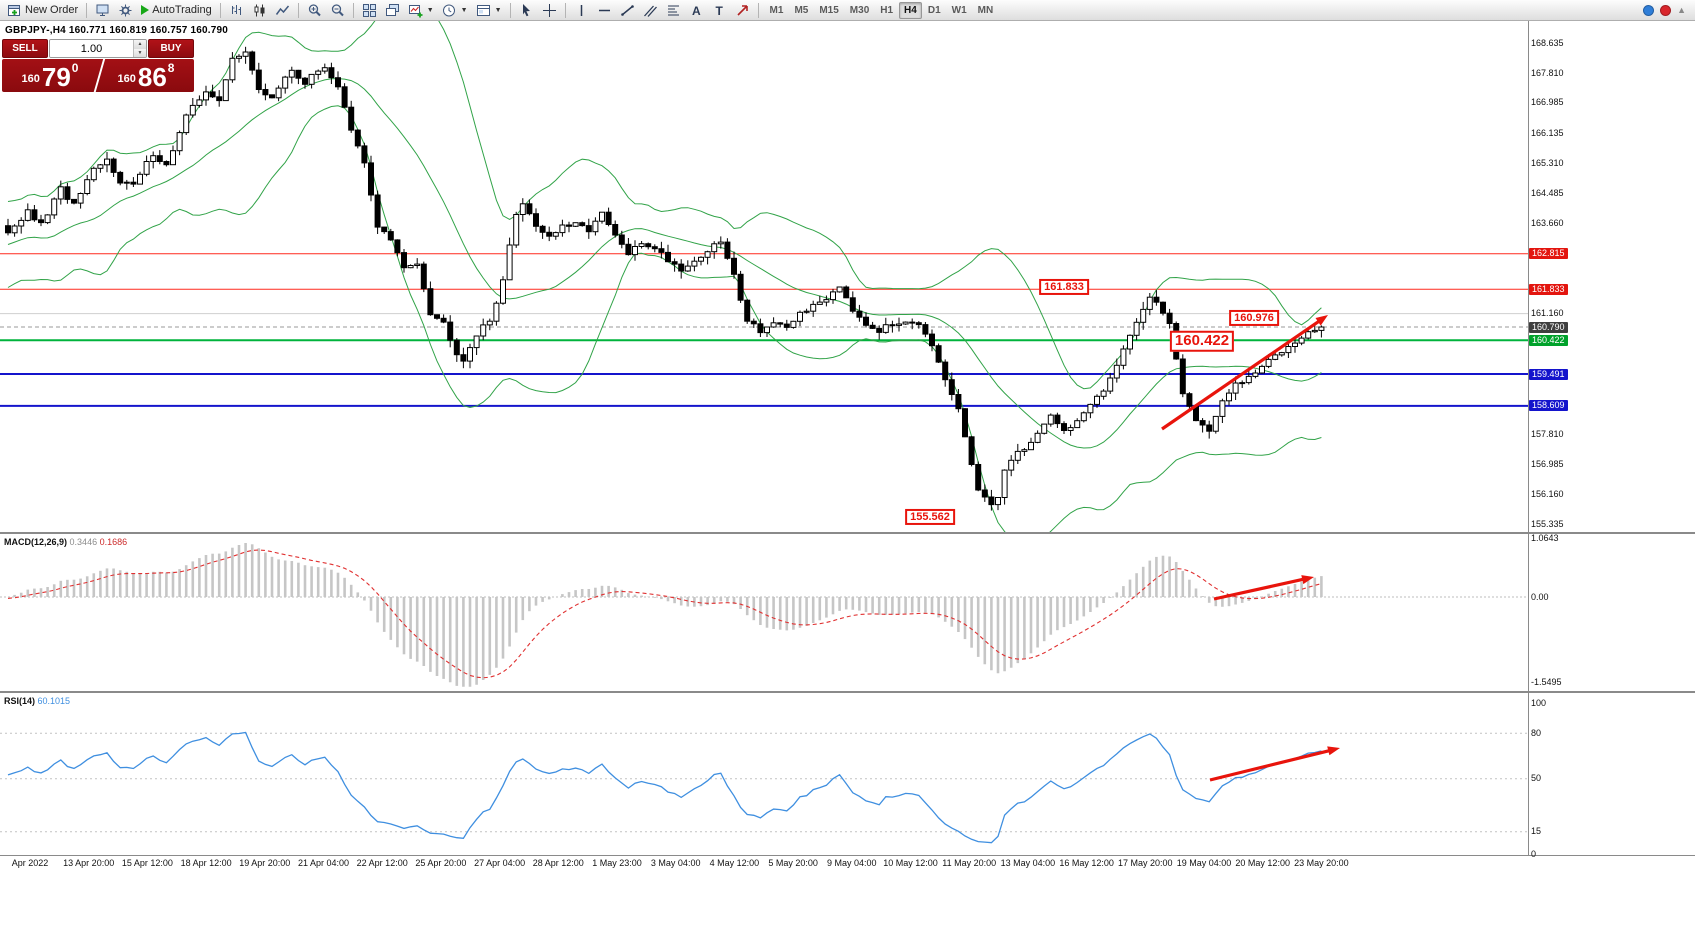  I want to click on timeframe-button-m5: M5, so click(801, 10).